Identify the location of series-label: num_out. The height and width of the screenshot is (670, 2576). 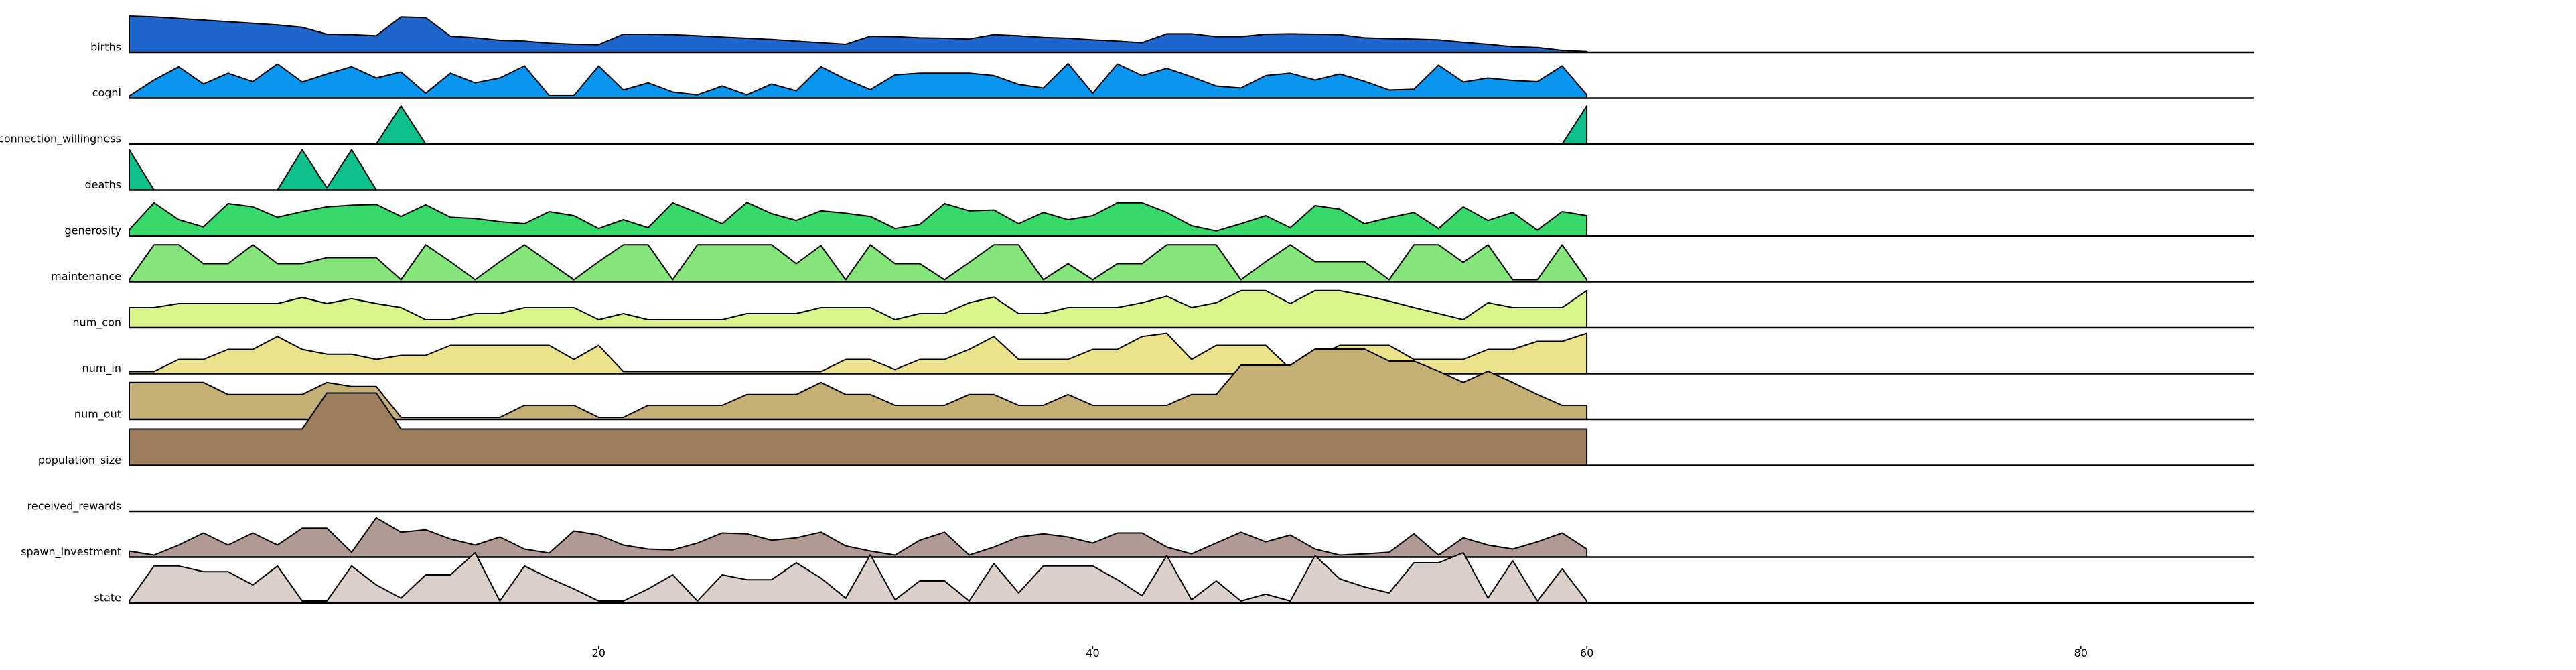
(97, 414).